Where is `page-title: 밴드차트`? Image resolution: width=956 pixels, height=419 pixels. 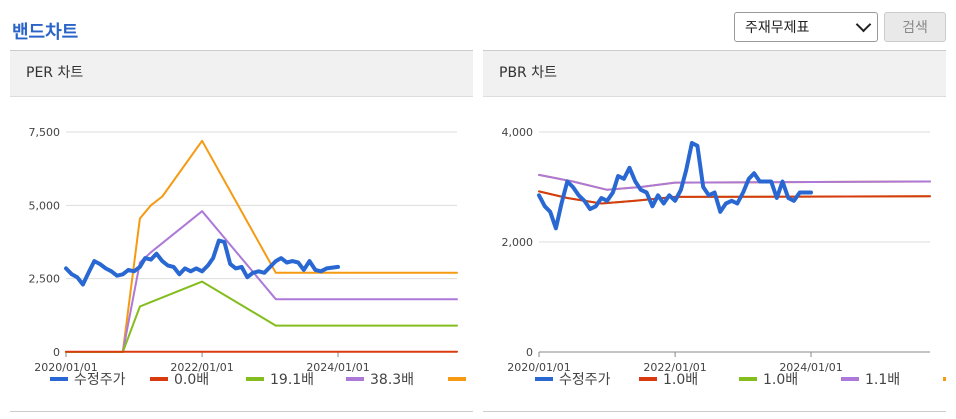
page-title: 밴드차트 is located at coordinates (45, 32).